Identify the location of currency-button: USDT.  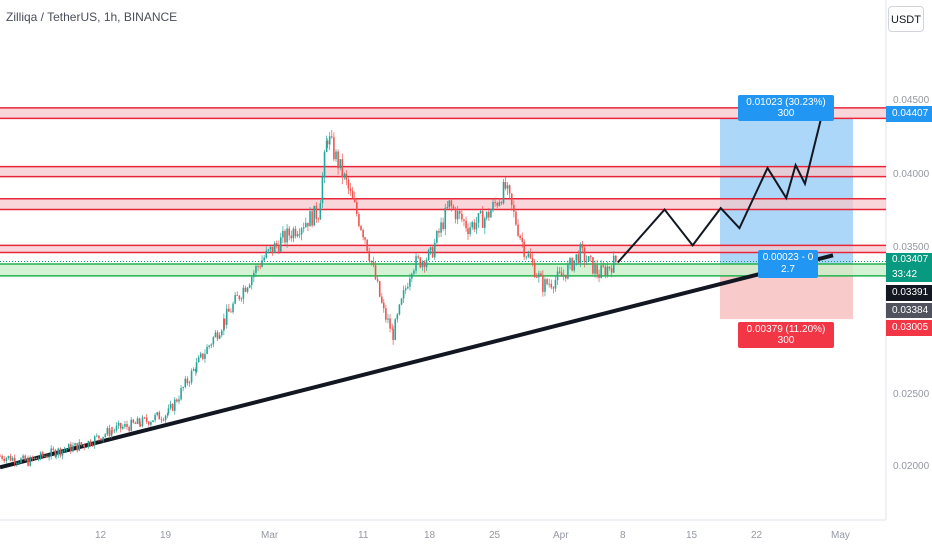
(906, 19).